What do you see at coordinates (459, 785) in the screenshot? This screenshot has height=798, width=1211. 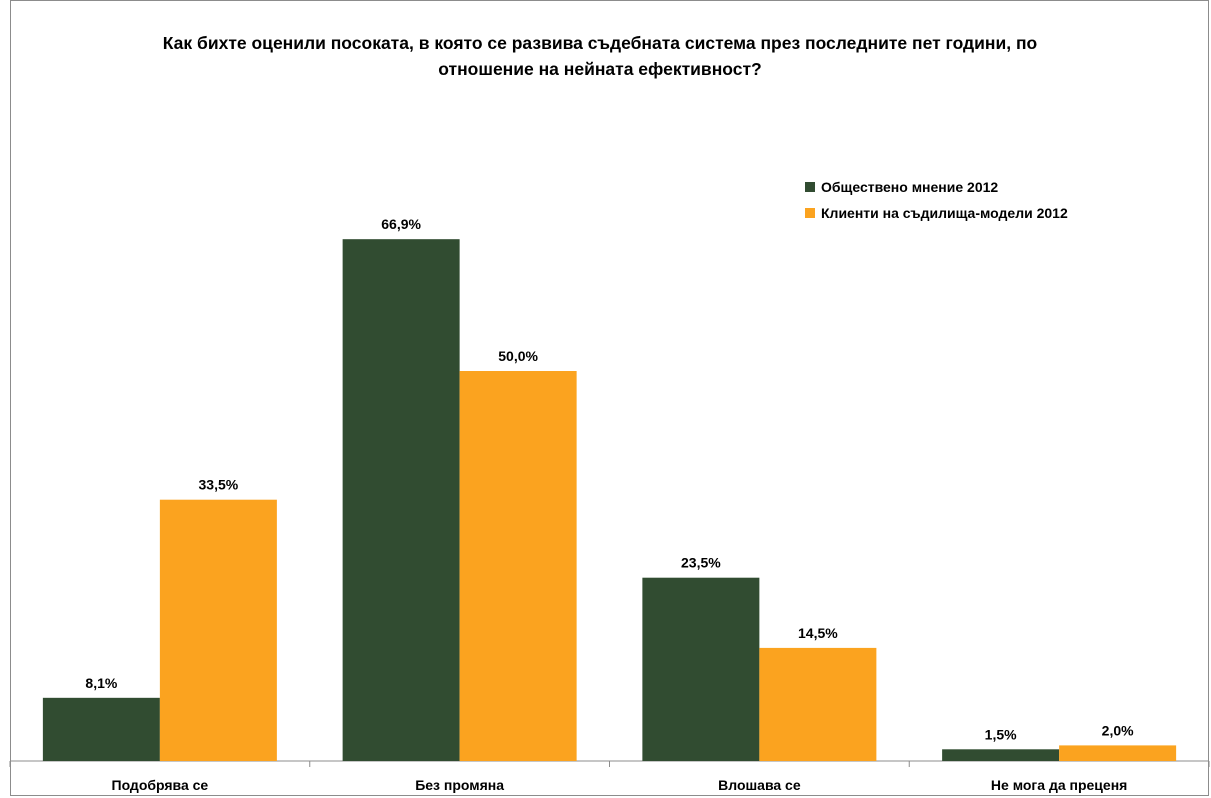 I see `x-tick-label: Без промяна` at bounding box center [459, 785].